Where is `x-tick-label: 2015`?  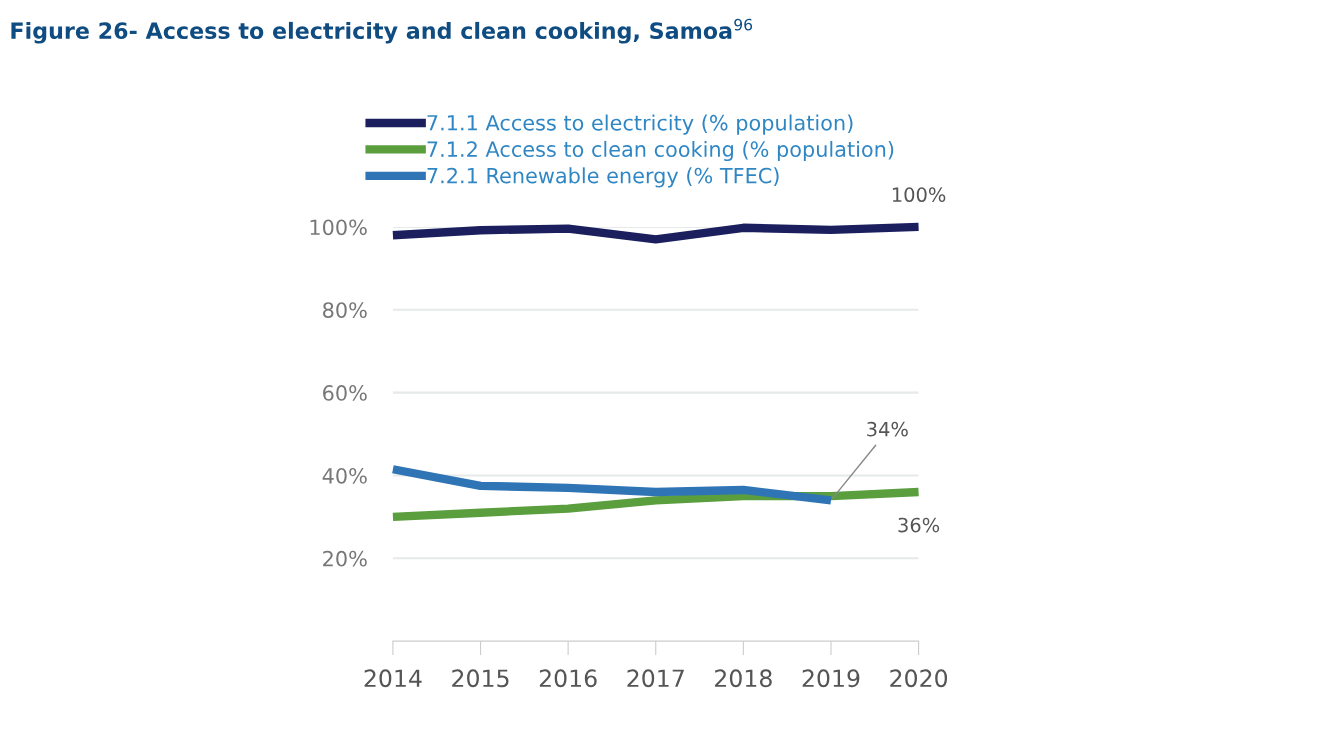 x-tick-label: 2015 is located at coordinates (480, 678).